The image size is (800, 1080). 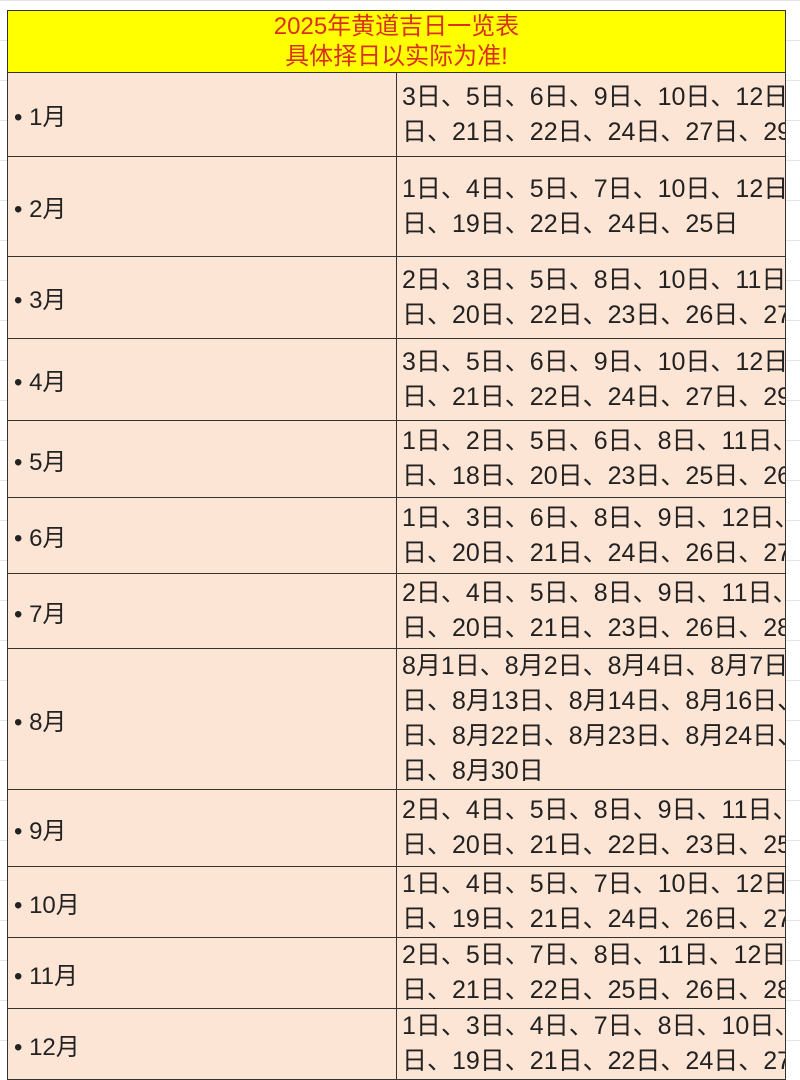 I want to click on table-header-row: 2025年黄道吉日一览表 具体择日以实际为准!, so click(x=396, y=41).